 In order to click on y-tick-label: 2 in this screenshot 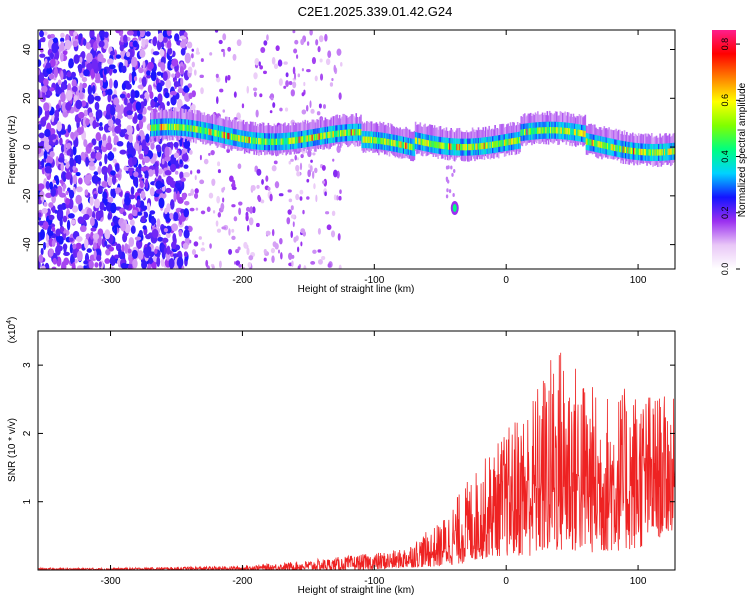, I will do `click(27, 433)`.